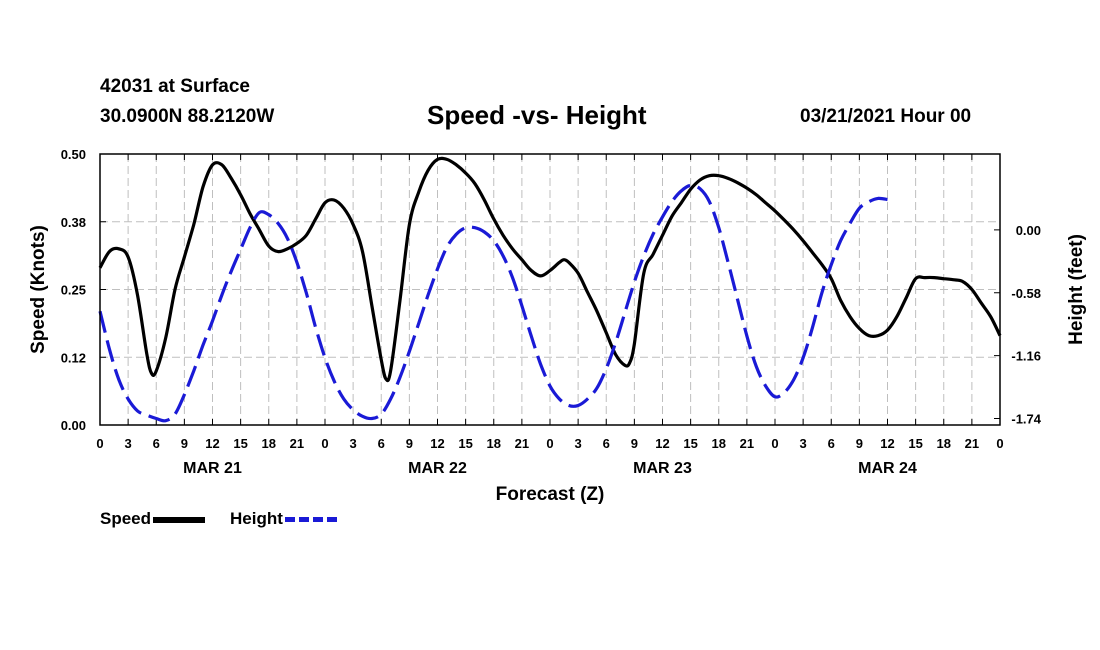 The height and width of the screenshot is (650, 1100). What do you see at coordinates (256, 518) in the screenshot?
I see `legend-label-height: Height` at bounding box center [256, 518].